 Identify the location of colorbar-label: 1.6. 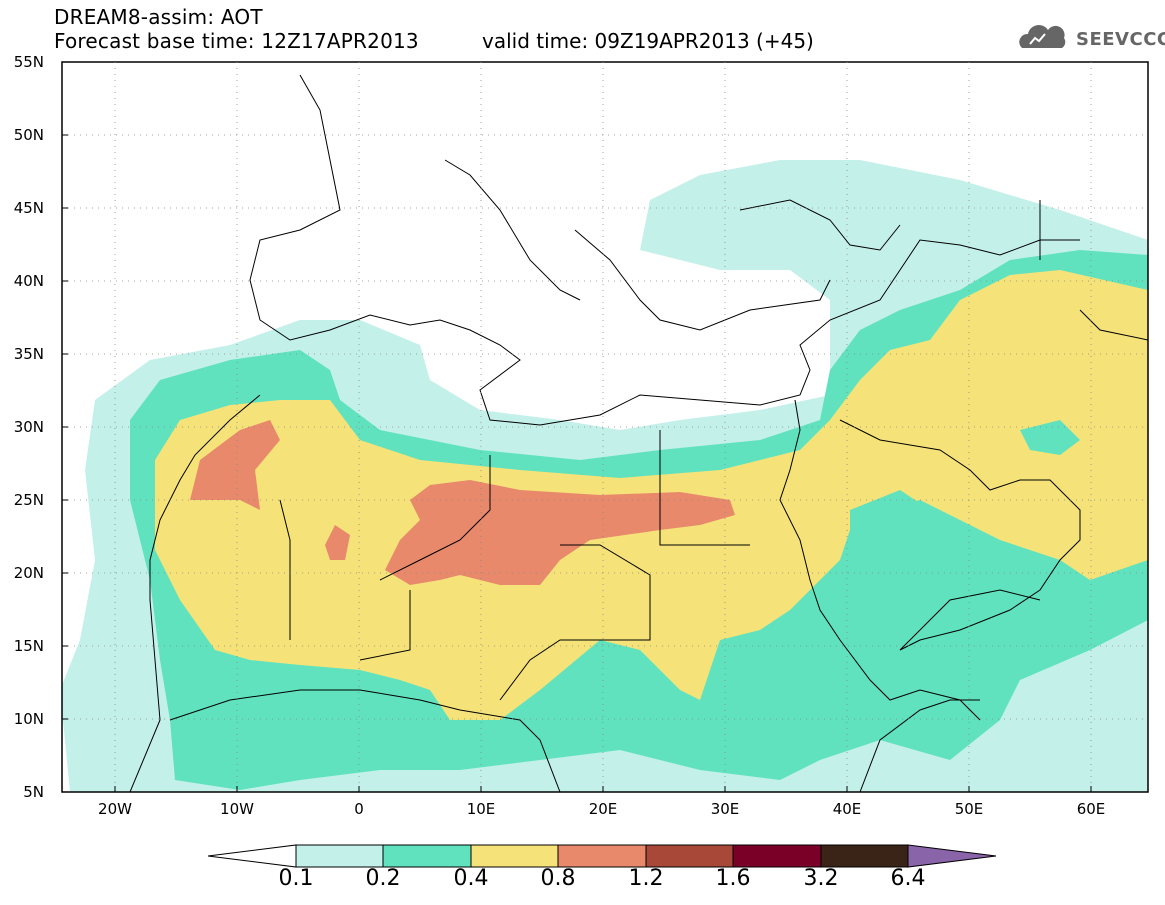
(733, 878).